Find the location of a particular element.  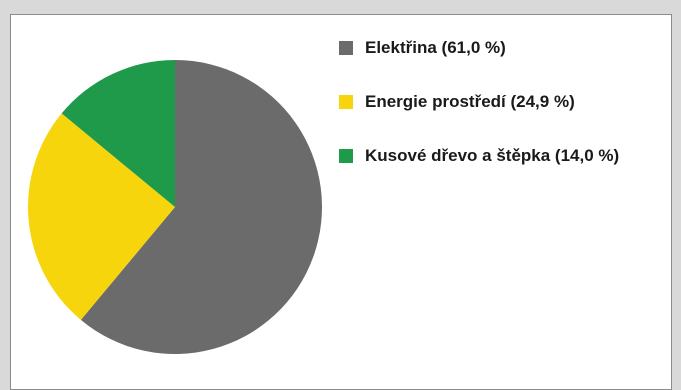

legend-swatch-energie-prostredi is located at coordinates (346, 102).